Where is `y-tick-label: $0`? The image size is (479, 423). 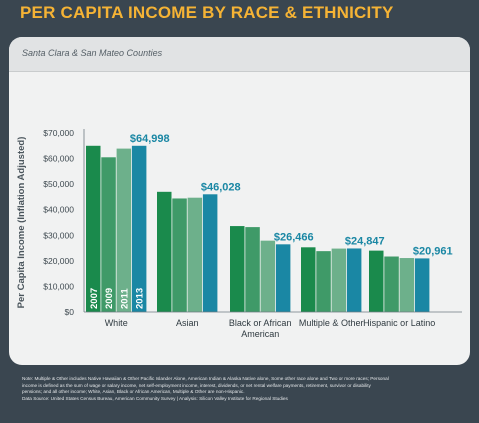
y-tick-label: $0 is located at coordinates (70, 312).